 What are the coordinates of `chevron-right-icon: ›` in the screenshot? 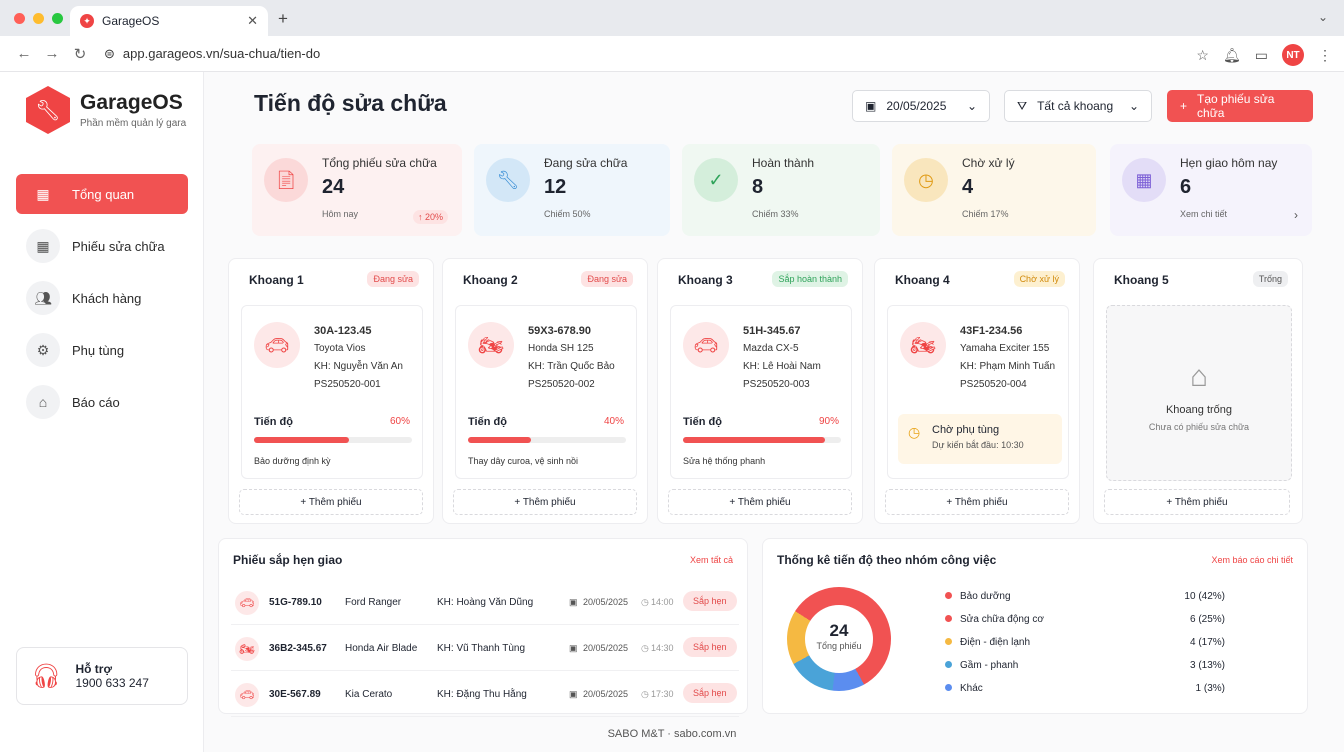 It's located at (1296, 215).